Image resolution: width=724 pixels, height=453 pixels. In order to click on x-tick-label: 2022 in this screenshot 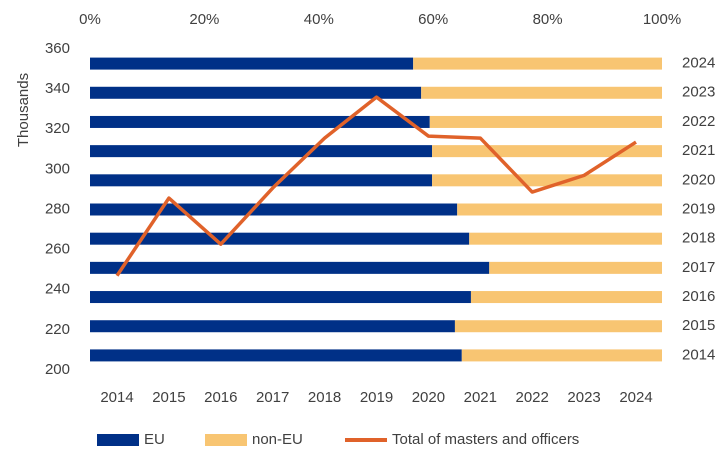, I will do `click(532, 397)`.